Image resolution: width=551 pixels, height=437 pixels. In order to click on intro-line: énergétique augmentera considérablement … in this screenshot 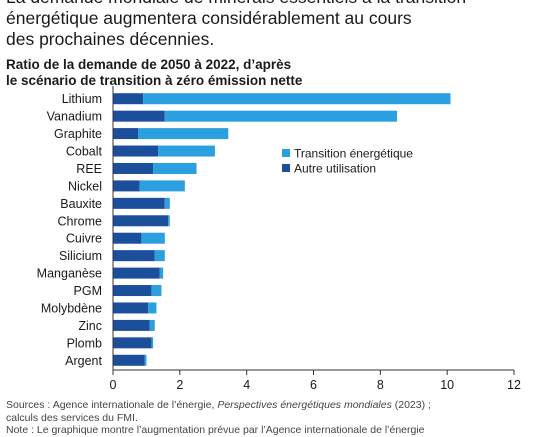, I will do `click(209, 18)`.